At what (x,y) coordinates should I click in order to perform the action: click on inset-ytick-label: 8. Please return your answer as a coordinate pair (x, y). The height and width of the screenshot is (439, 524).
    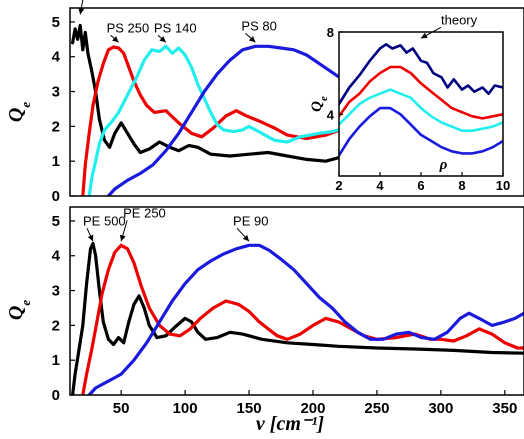
    Looking at the image, I should click on (330, 32).